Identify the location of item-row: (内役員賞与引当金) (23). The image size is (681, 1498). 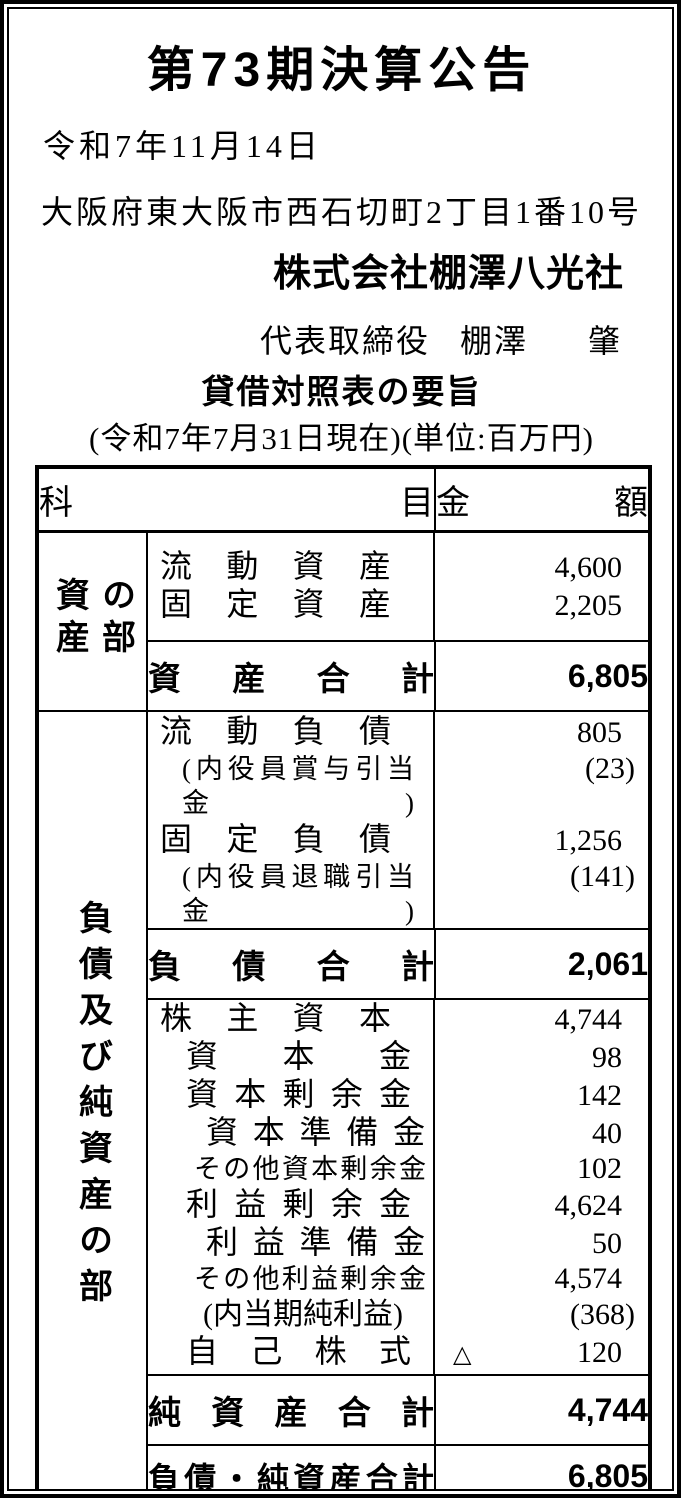
(398, 786).